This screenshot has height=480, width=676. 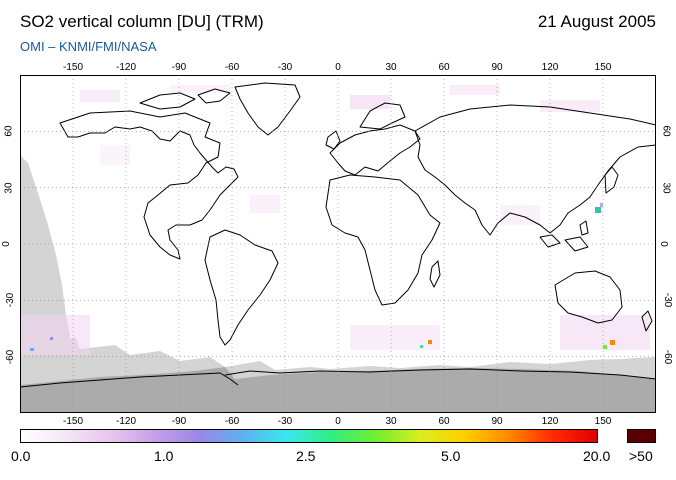 I want to click on lat-tick-label-left: 30, so click(x=9, y=188).